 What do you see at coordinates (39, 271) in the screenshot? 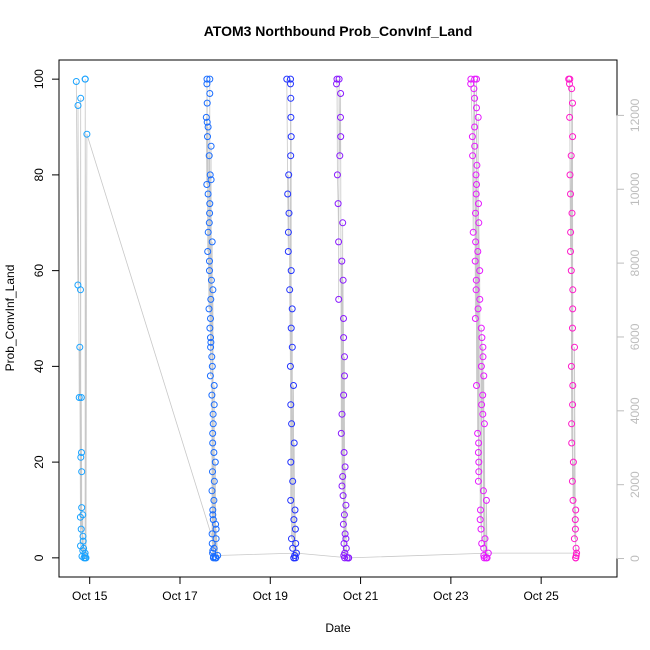
I see `y-tick-label: 60` at bounding box center [39, 271].